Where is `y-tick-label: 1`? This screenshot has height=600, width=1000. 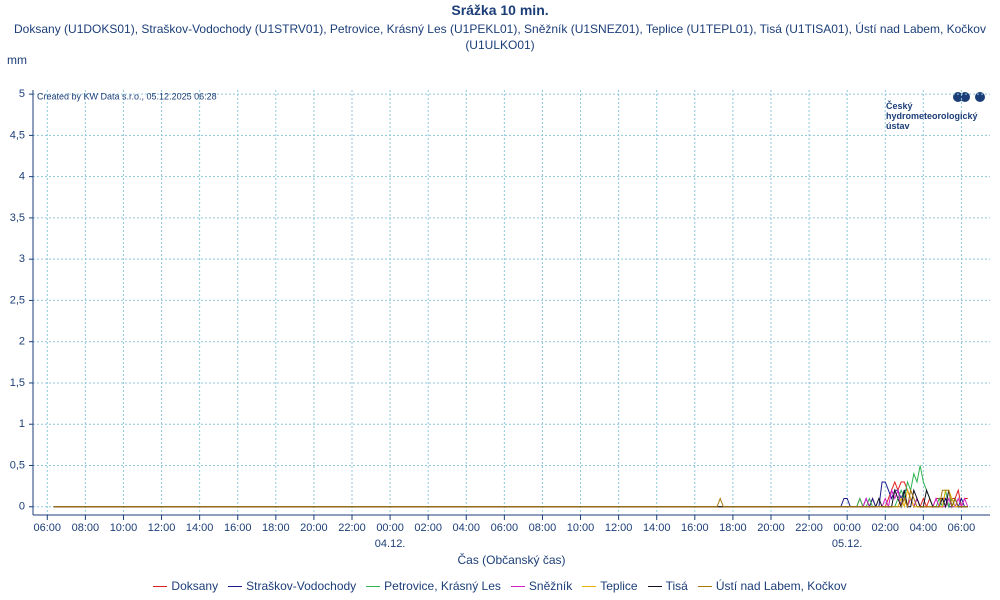
y-tick-label: 1 is located at coordinates (22, 424).